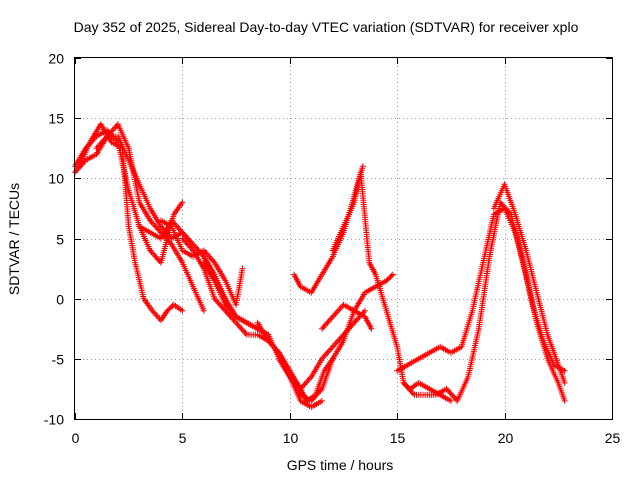 Image resolution: width=640 pixels, height=485 pixels. What do you see at coordinates (340, 465) in the screenshot?
I see `x-axis-label: GPS time / hours` at bounding box center [340, 465].